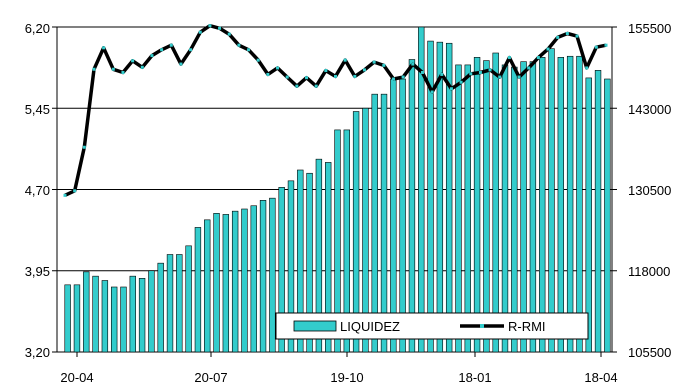 Image resolution: width=674 pixels, height=390 pixels. I want to click on x-tick-label: 19-10, so click(346, 377).